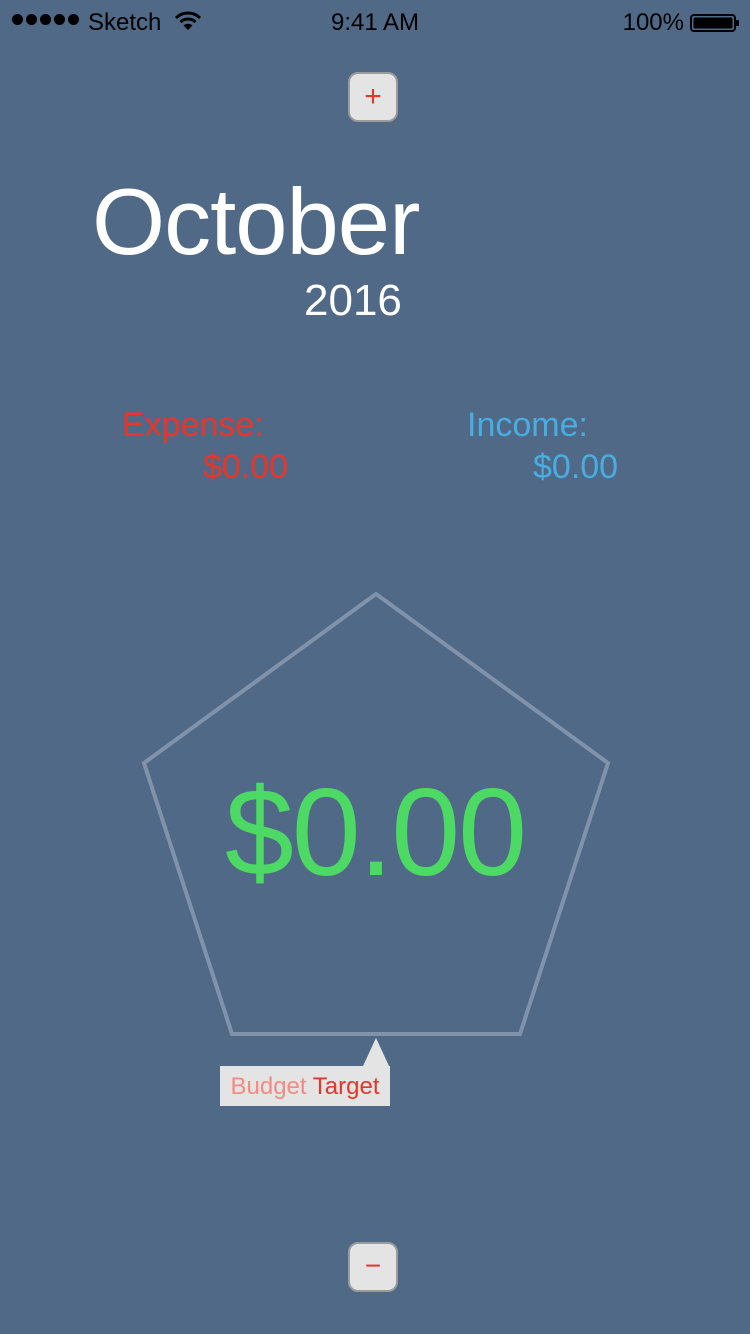 The height and width of the screenshot is (1334, 750). Describe the element at coordinates (375, 833) in the screenshot. I see `balance-amount: $0.00` at that location.